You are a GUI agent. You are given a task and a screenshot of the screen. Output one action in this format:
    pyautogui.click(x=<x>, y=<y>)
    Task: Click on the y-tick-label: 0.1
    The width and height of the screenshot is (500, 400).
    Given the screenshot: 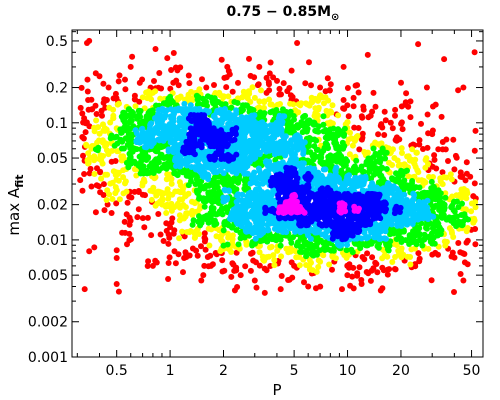 What is the action you would take?
    pyautogui.click(x=57, y=124)
    